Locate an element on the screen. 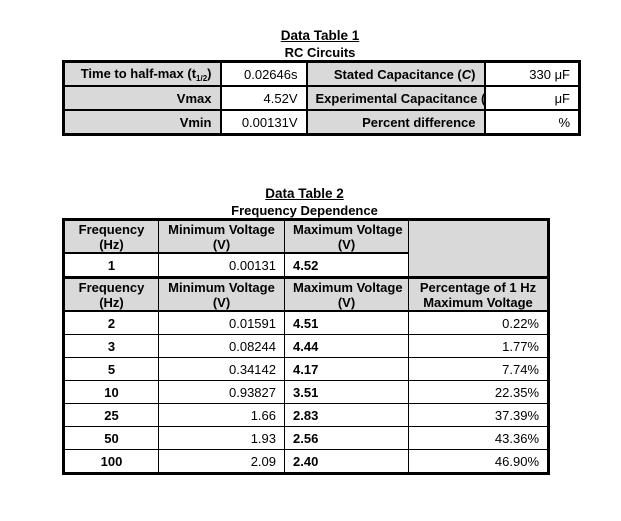  table1-value-percent-difference: % is located at coordinates (532, 122).